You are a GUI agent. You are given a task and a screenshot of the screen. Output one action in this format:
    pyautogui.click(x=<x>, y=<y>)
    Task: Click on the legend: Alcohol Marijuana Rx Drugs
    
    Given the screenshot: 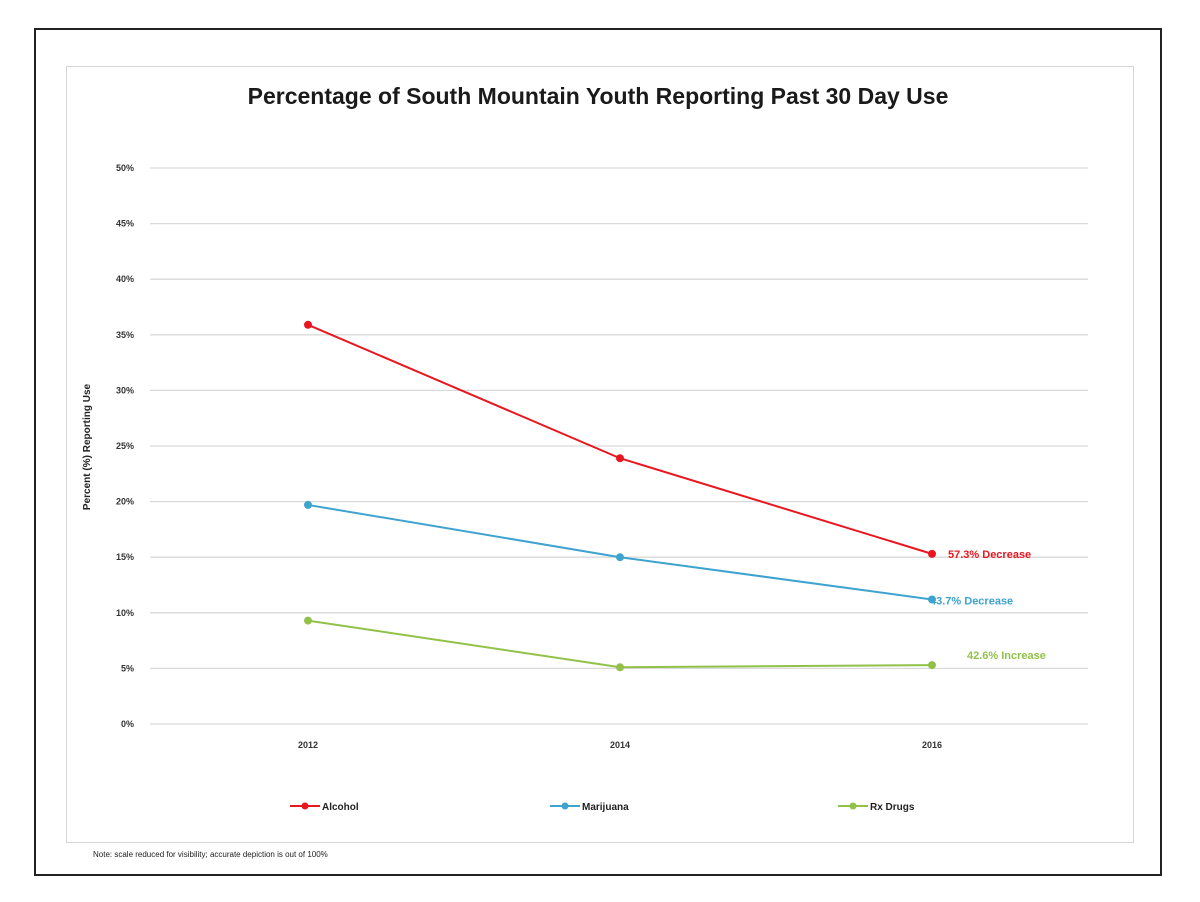 What is the action you would take?
    pyautogui.click(x=602, y=807)
    